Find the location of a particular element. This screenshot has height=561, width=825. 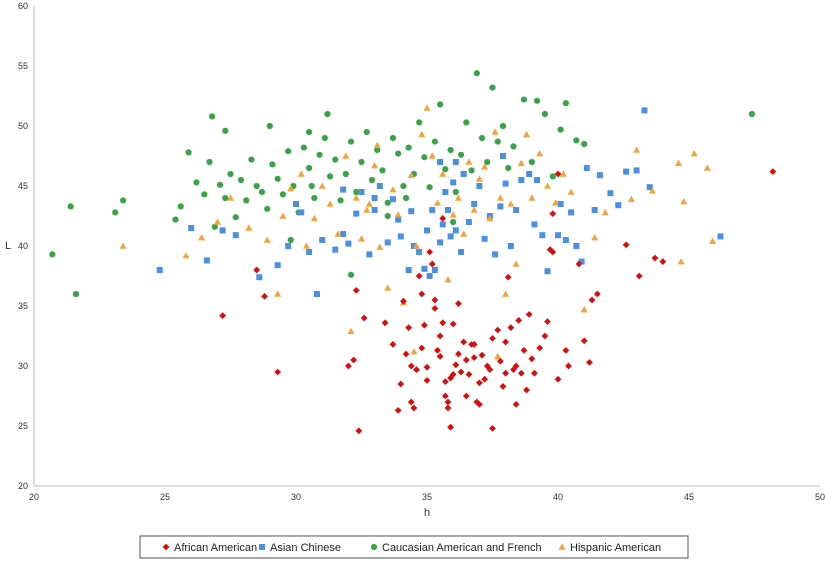

x-axis-label: h is located at coordinates (427, 513).